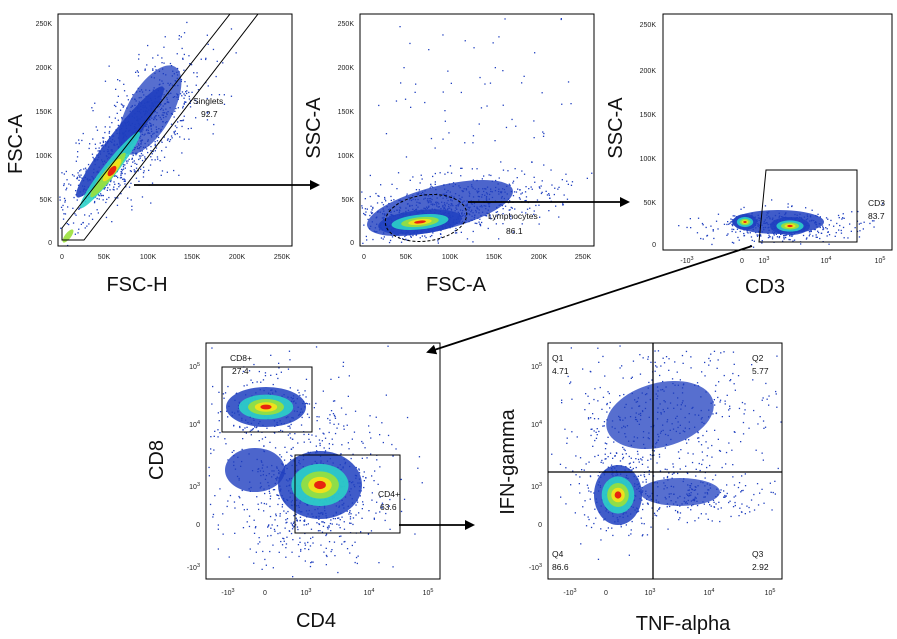 The image size is (897, 639). Describe the element at coordinates (193, 567) in the screenshot. I see `y-tick: -103` at that location.